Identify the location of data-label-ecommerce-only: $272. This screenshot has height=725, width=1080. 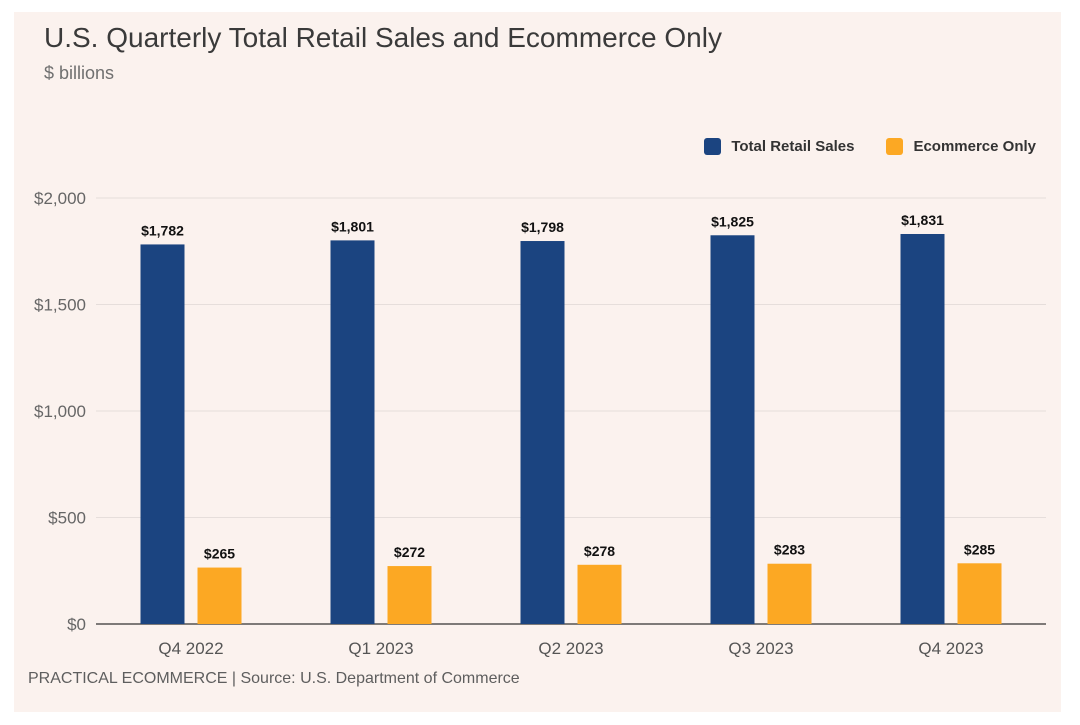
(409, 552).